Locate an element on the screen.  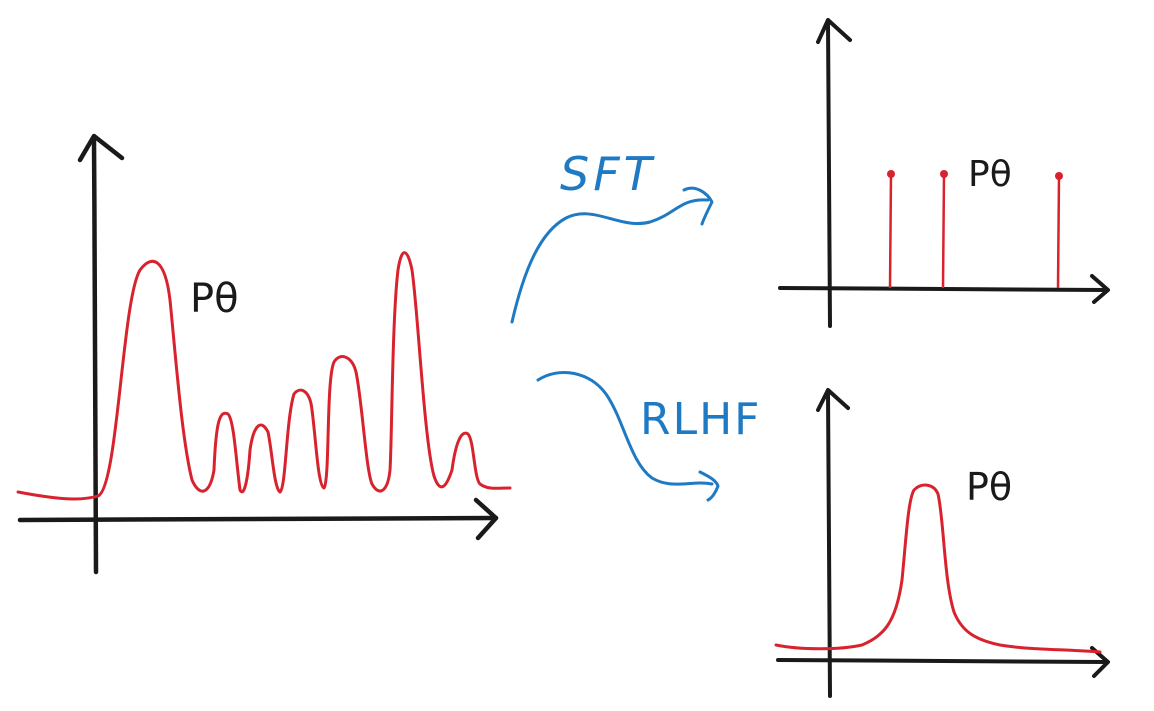
sft-x-arrowhead is located at coordinates (1100, 289).